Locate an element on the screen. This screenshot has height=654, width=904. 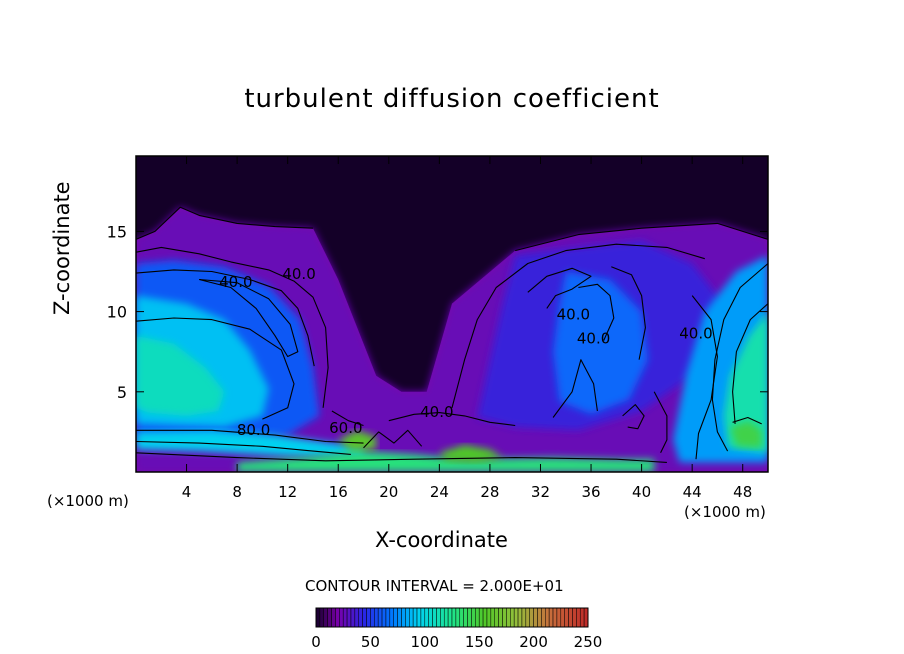
y-tick-label-10: 10 is located at coordinates (117, 312).